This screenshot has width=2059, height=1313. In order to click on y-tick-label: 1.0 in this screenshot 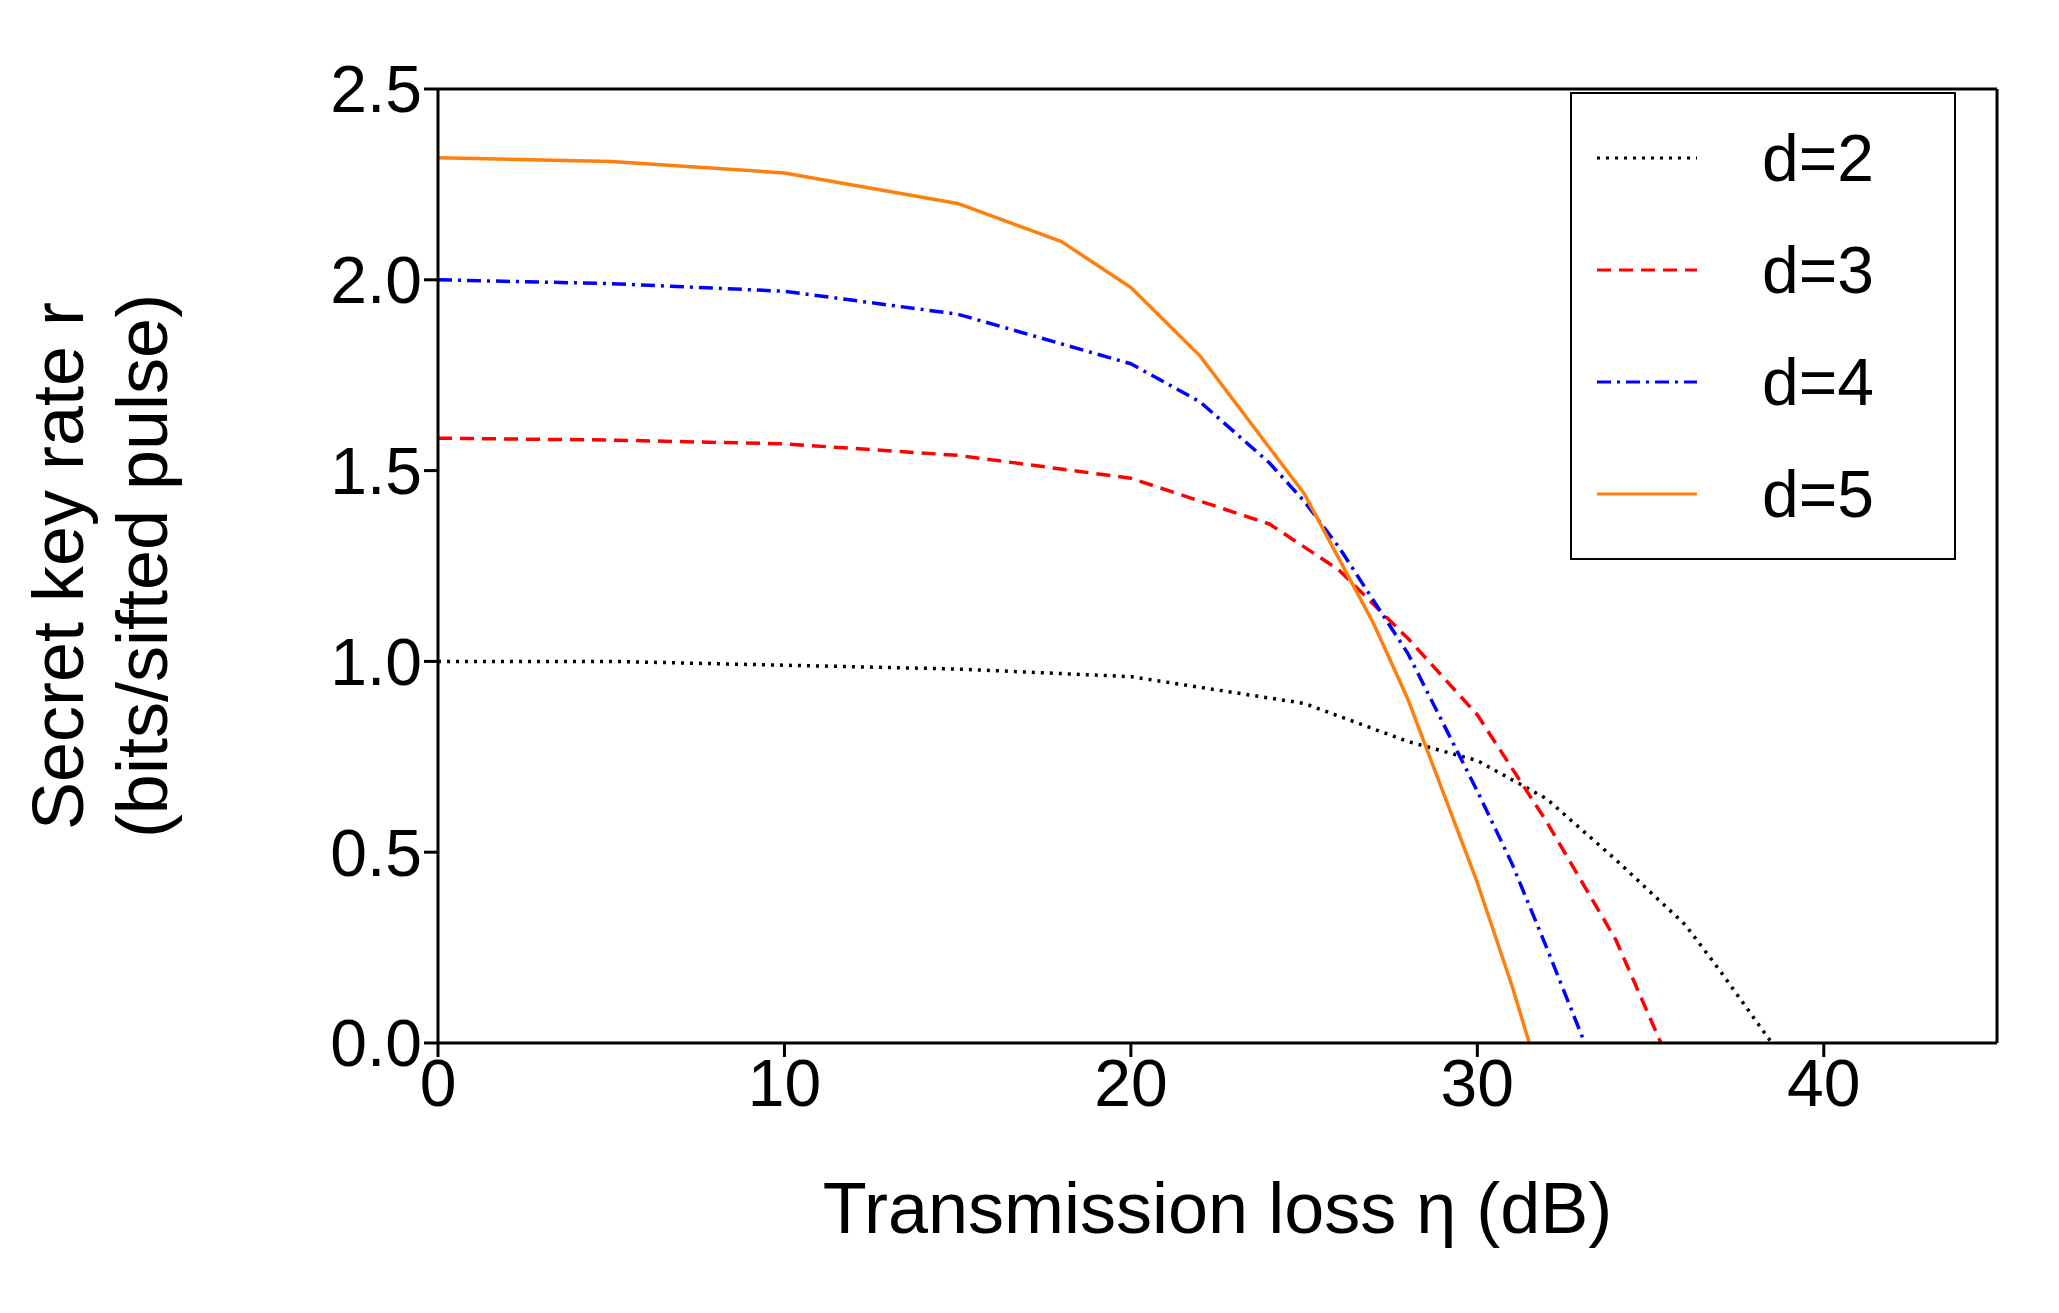, I will do `click(376, 661)`.